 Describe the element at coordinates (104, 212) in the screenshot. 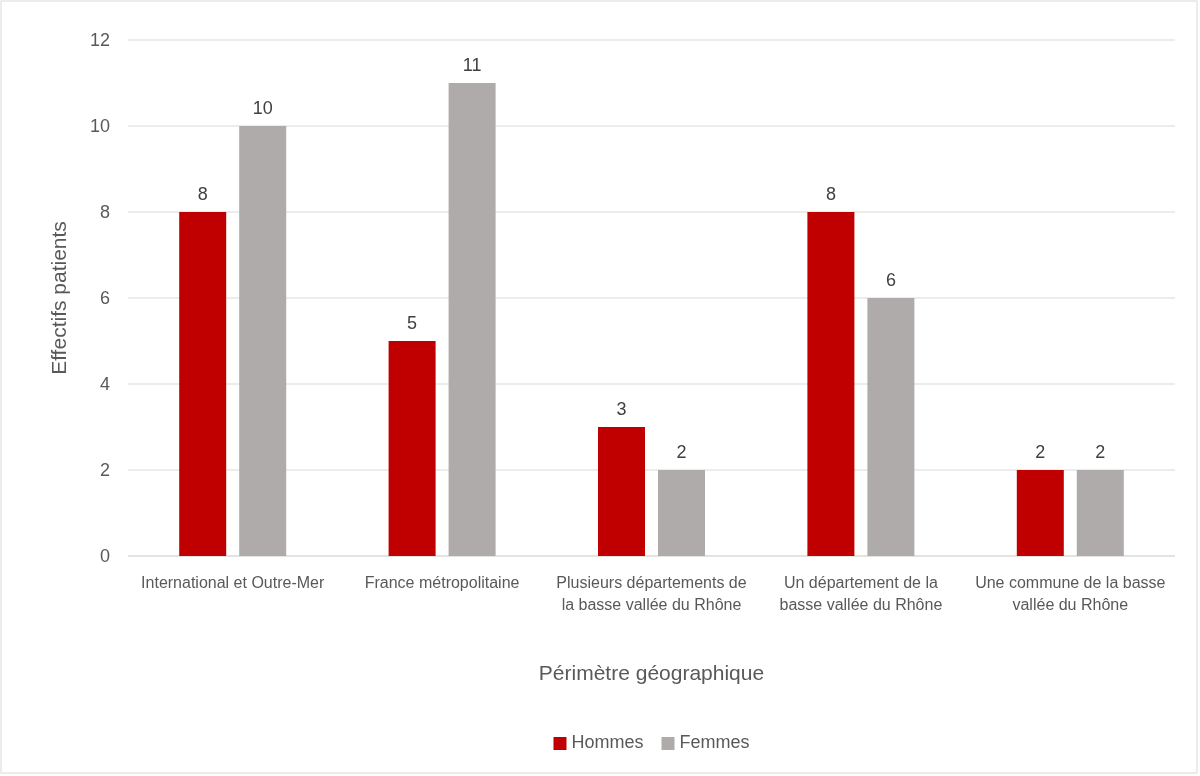

I see `y-tick-label: 8` at that location.